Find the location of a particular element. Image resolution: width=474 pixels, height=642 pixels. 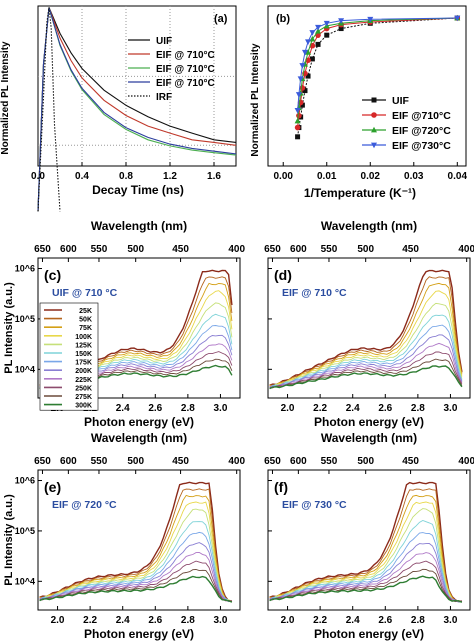

panel-a-xtick-label: 0.4 is located at coordinates (82, 176).